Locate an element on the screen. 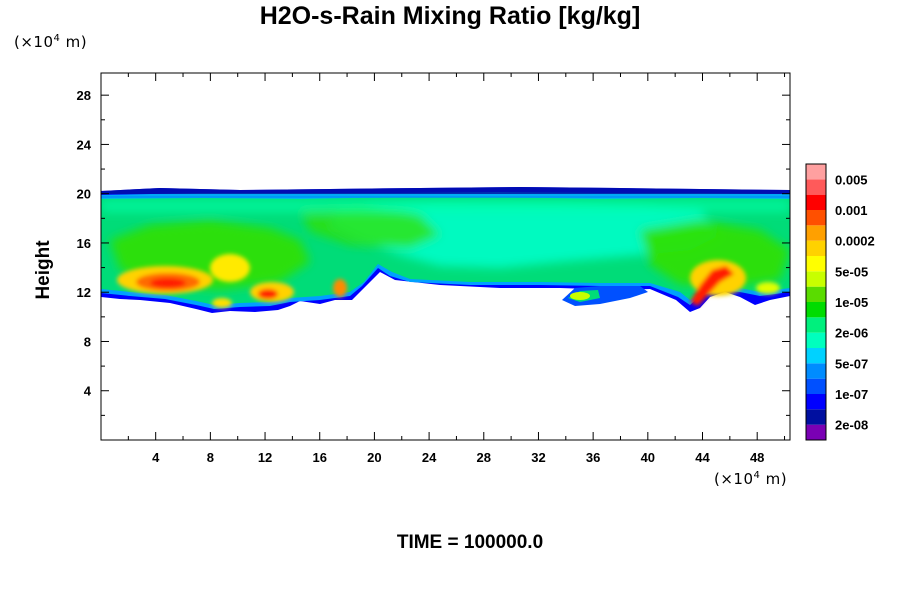 This screenshot has width=900, height=600. cell-d-yellow is located at coordinates (222, 303).